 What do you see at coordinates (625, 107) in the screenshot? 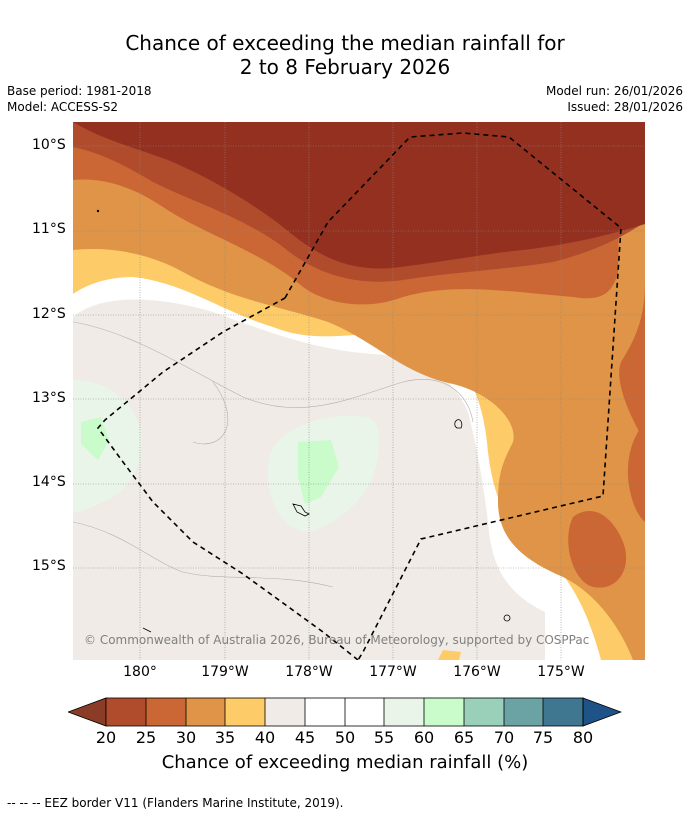
I see `issued-date: Issued: 28/01/2026` at bounding box center [625, 107].